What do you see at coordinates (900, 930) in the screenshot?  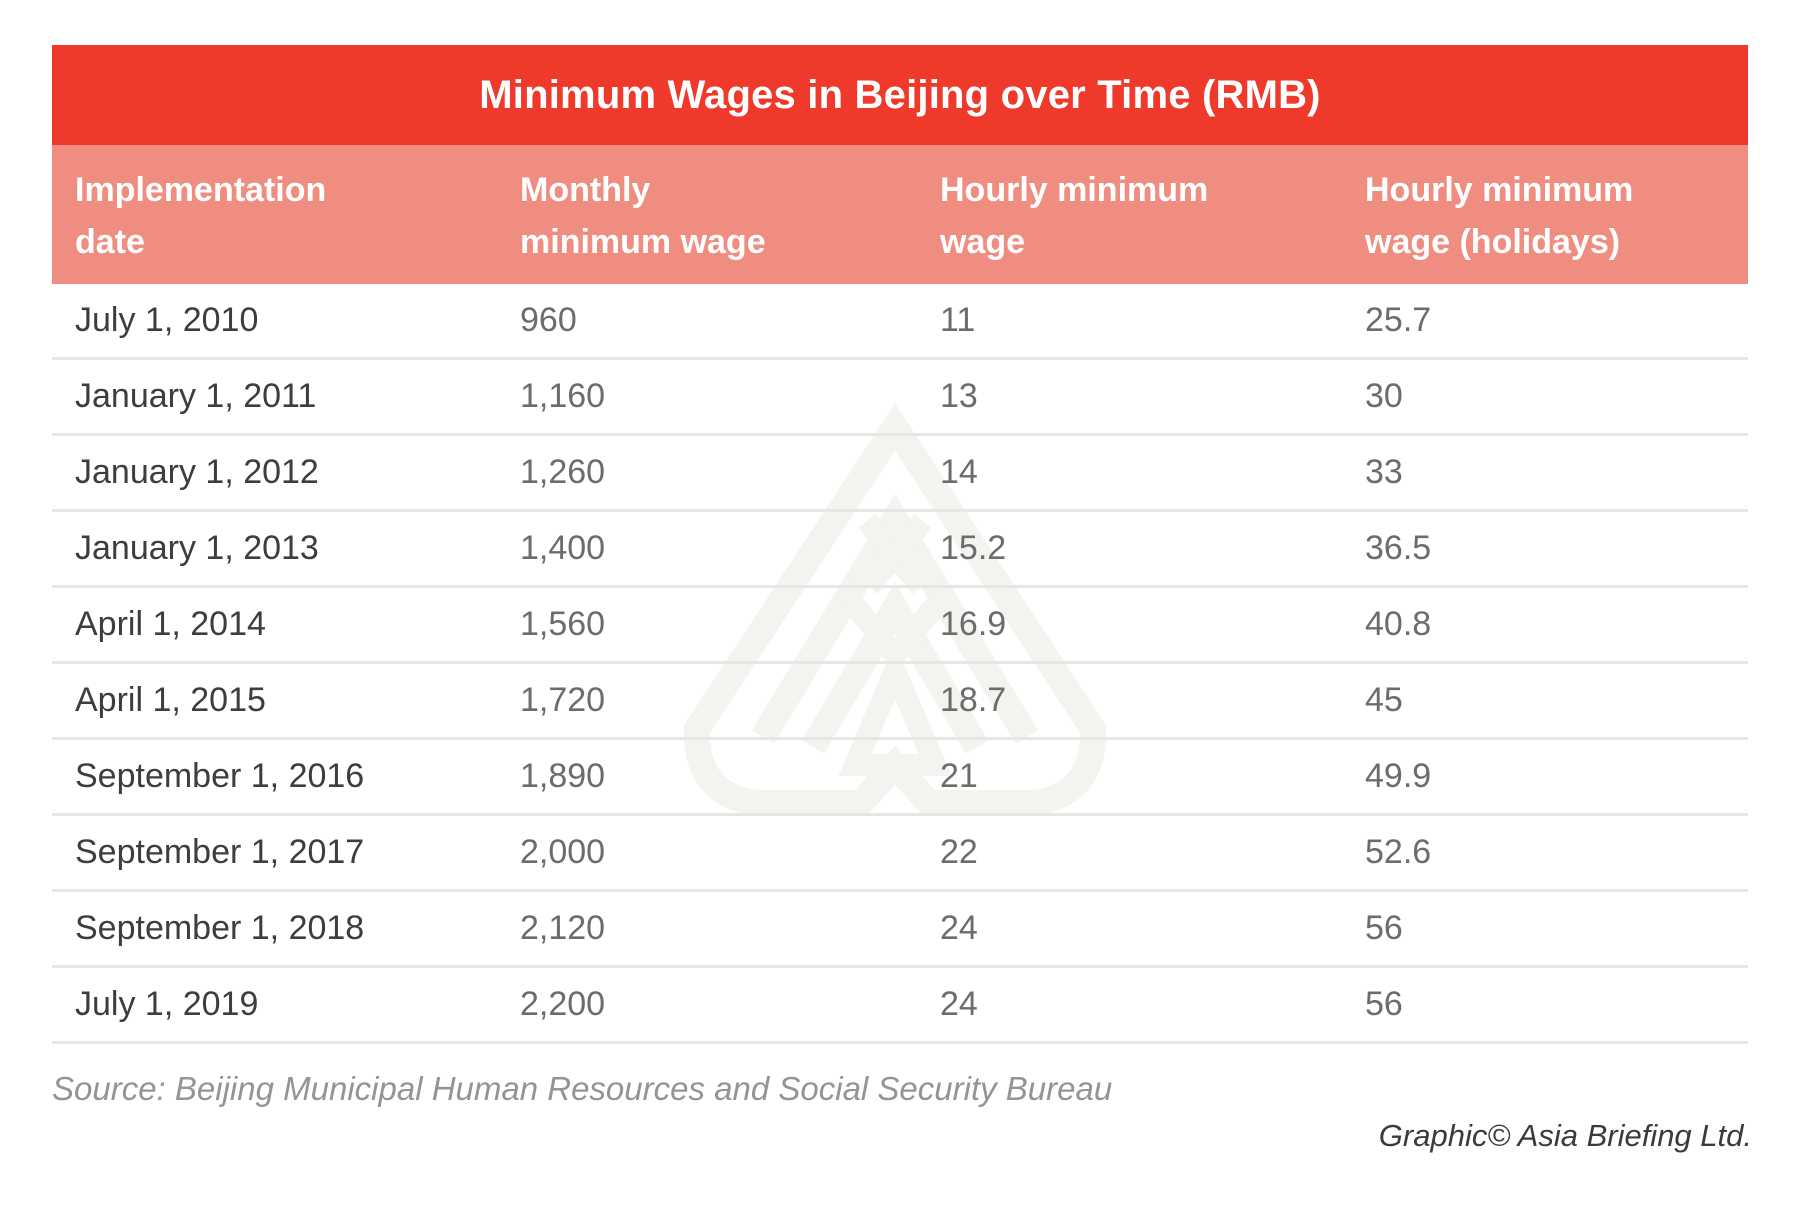 I see `table-row: September 1, 2018 2,120 24 56` at bounding box center [900, 930].